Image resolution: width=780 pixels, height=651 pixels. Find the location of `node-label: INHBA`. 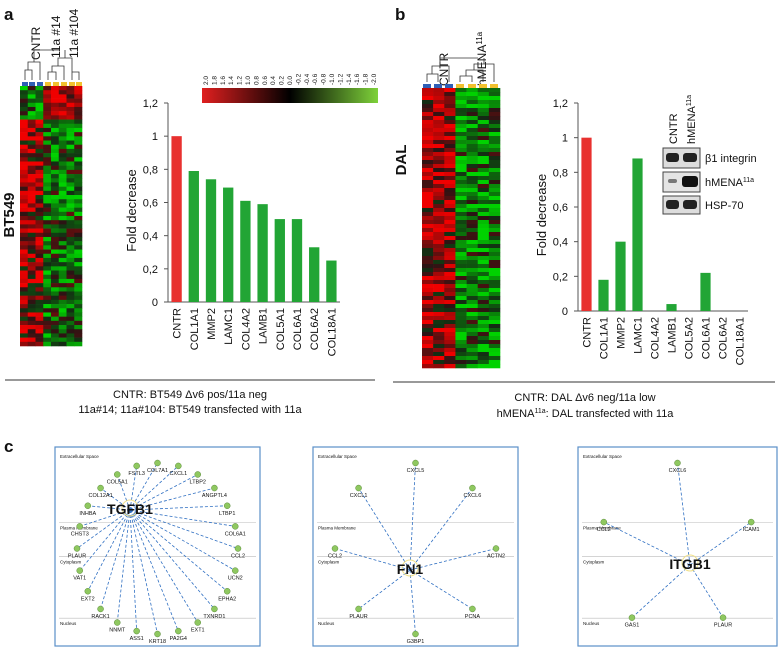

node-label: INHBA is located at coordinates (87, 514).